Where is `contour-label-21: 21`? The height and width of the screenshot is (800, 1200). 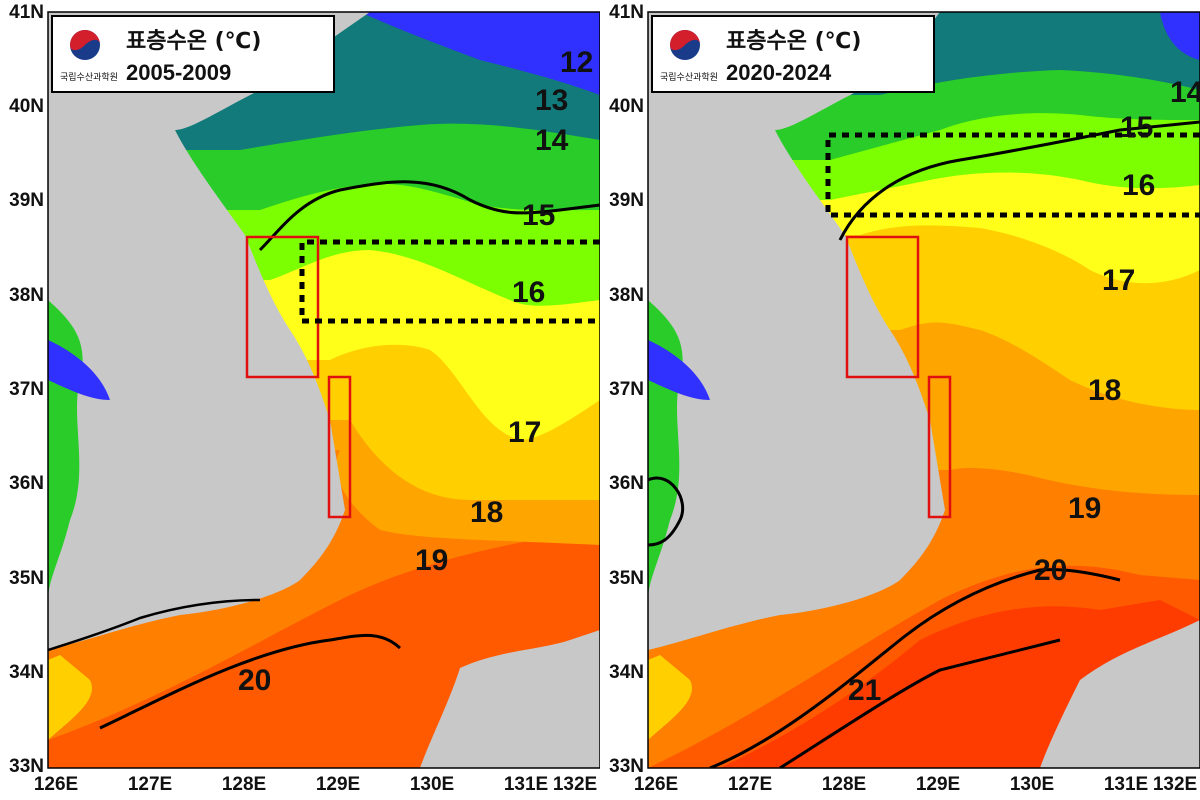 contour-label-21: 21 is located at coordinates (864, 690).